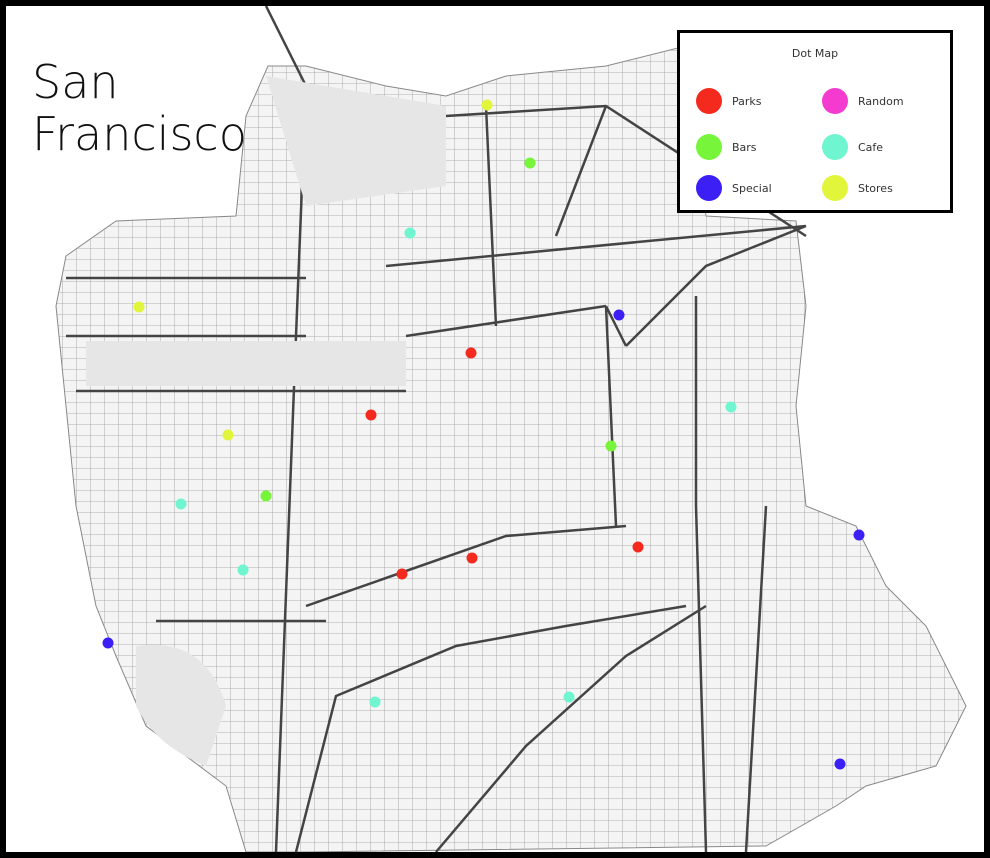 Image resolution: width=990 pixels, height=858 pixels. What do you see at coordinates (871, 147) in the screenshot?
I see `legend-label: Cafe` at bounding box center [871, 147].